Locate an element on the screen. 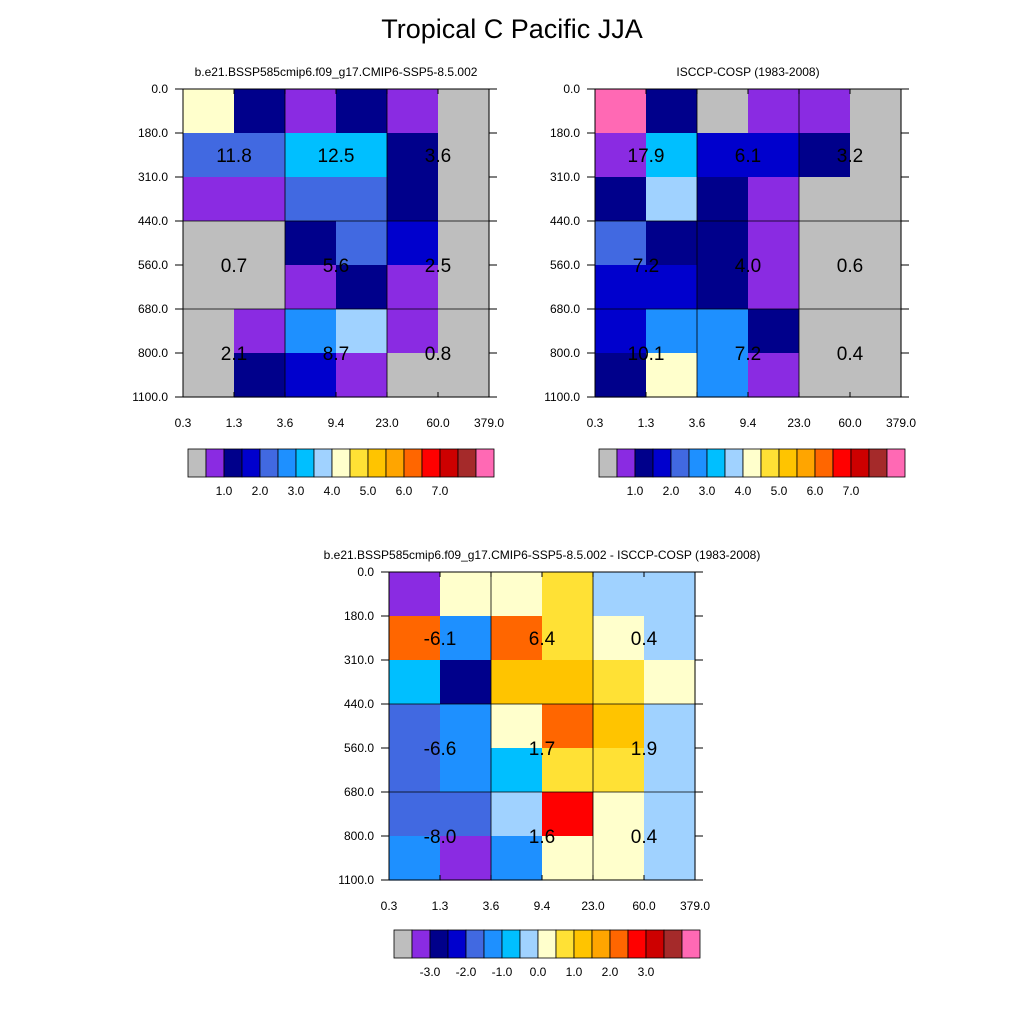  box-value-label: 0.4 is located at coordinates (644, 639).